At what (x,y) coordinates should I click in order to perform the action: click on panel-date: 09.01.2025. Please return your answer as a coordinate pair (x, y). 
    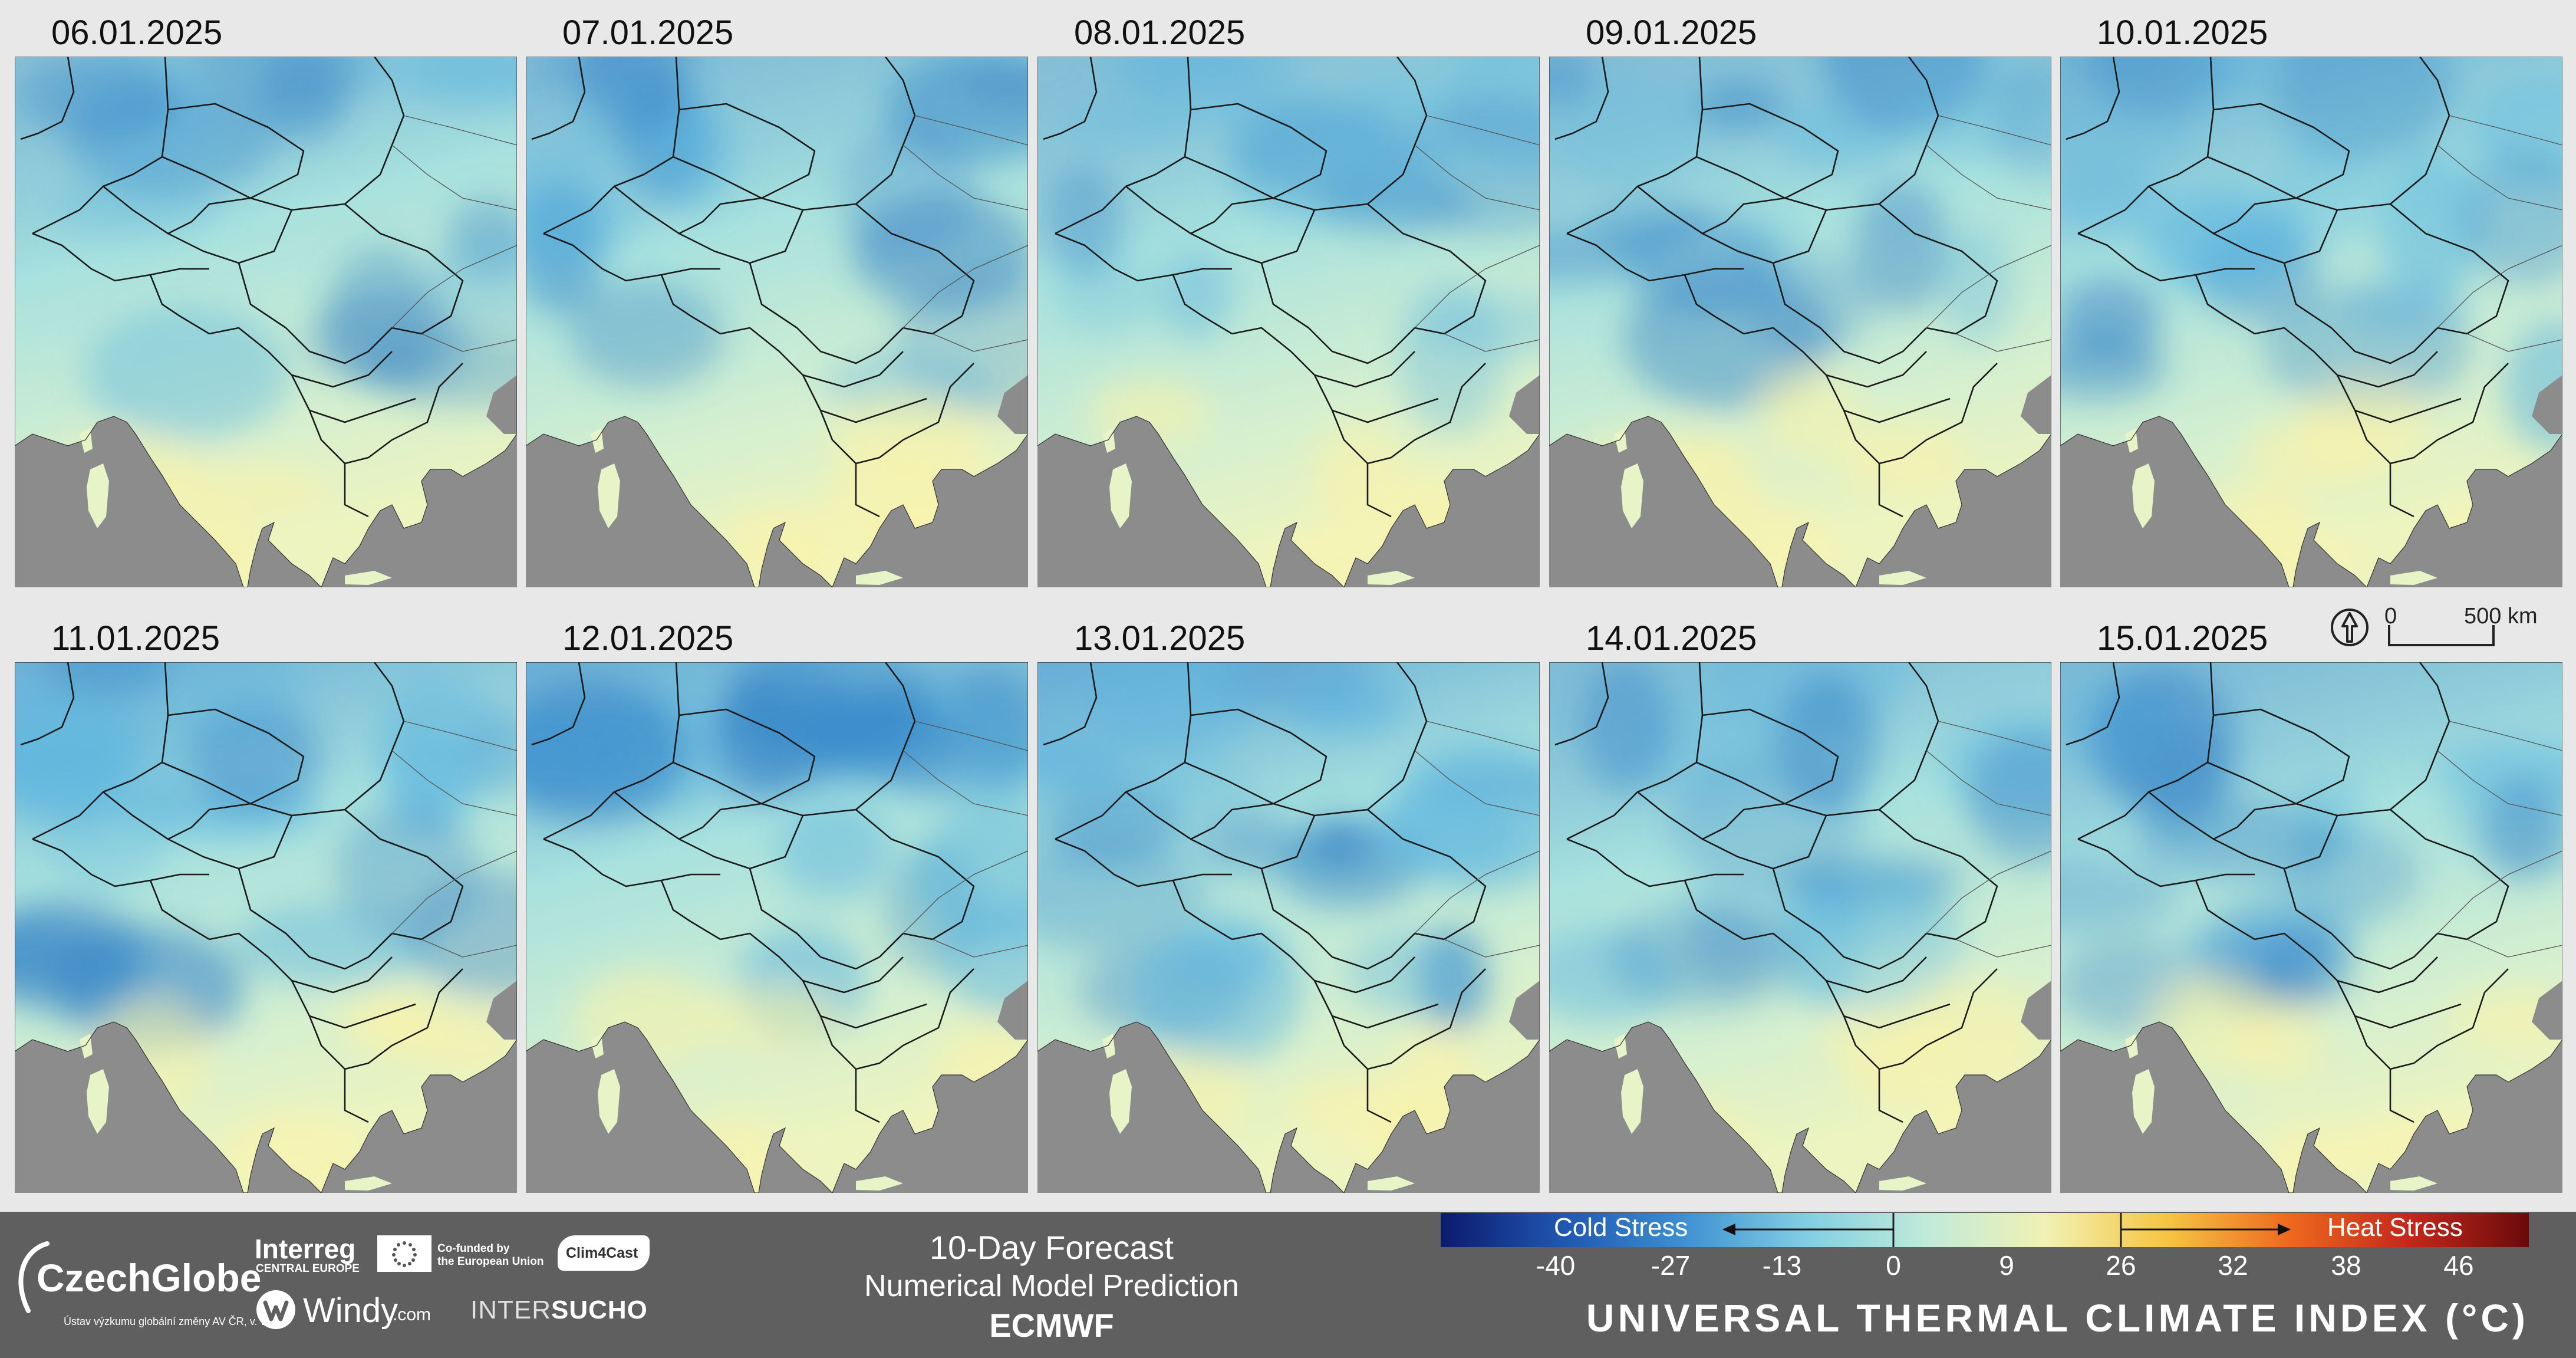
    Looking at the image, I should click on (1671, 33).